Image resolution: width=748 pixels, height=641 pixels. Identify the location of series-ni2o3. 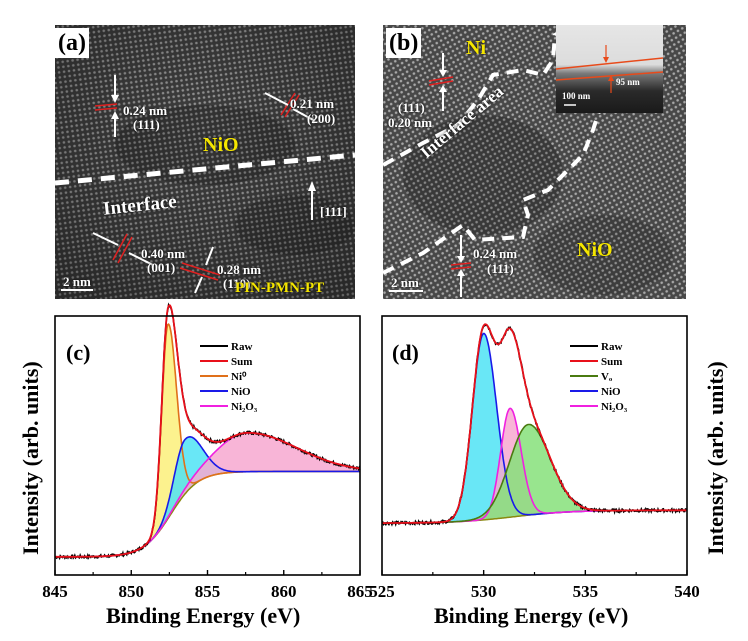
(208, 495).